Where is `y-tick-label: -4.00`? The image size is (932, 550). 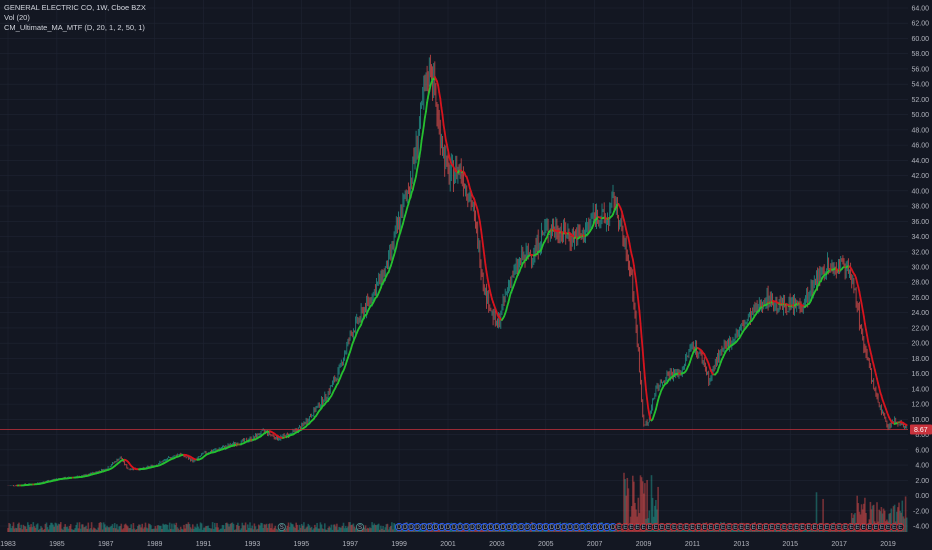 y-tick-label: -4.00 is located at coordinates (921, 527).